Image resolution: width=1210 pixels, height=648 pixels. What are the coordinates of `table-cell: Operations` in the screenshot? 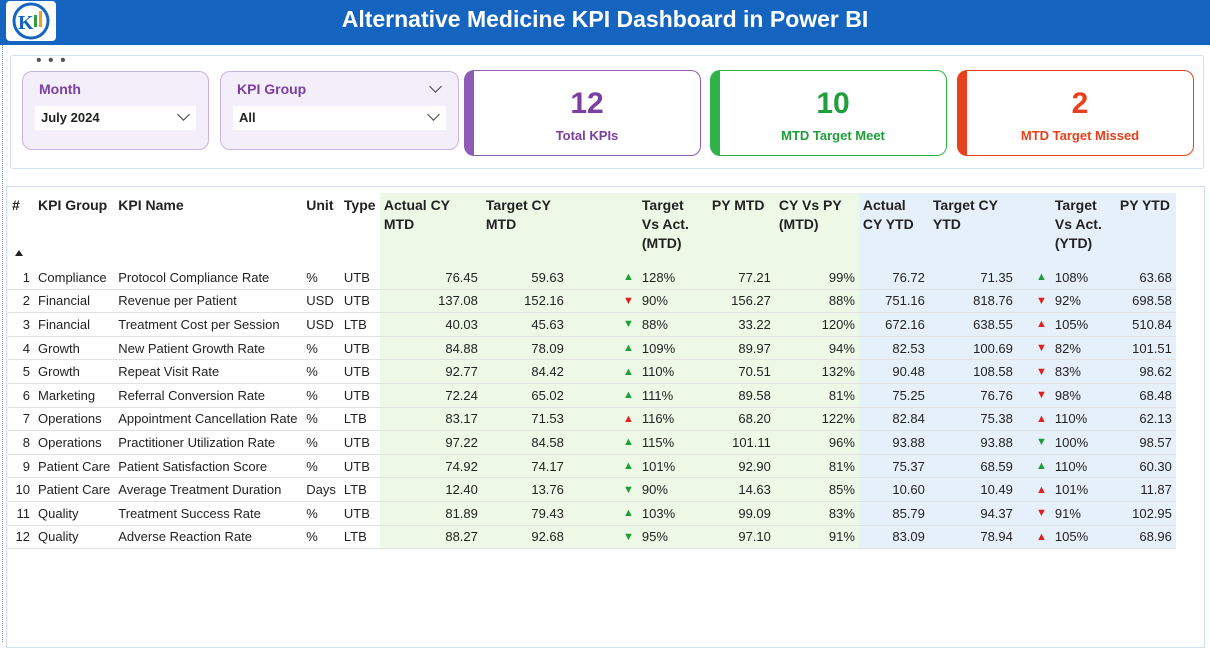 It's located at (74, 442).